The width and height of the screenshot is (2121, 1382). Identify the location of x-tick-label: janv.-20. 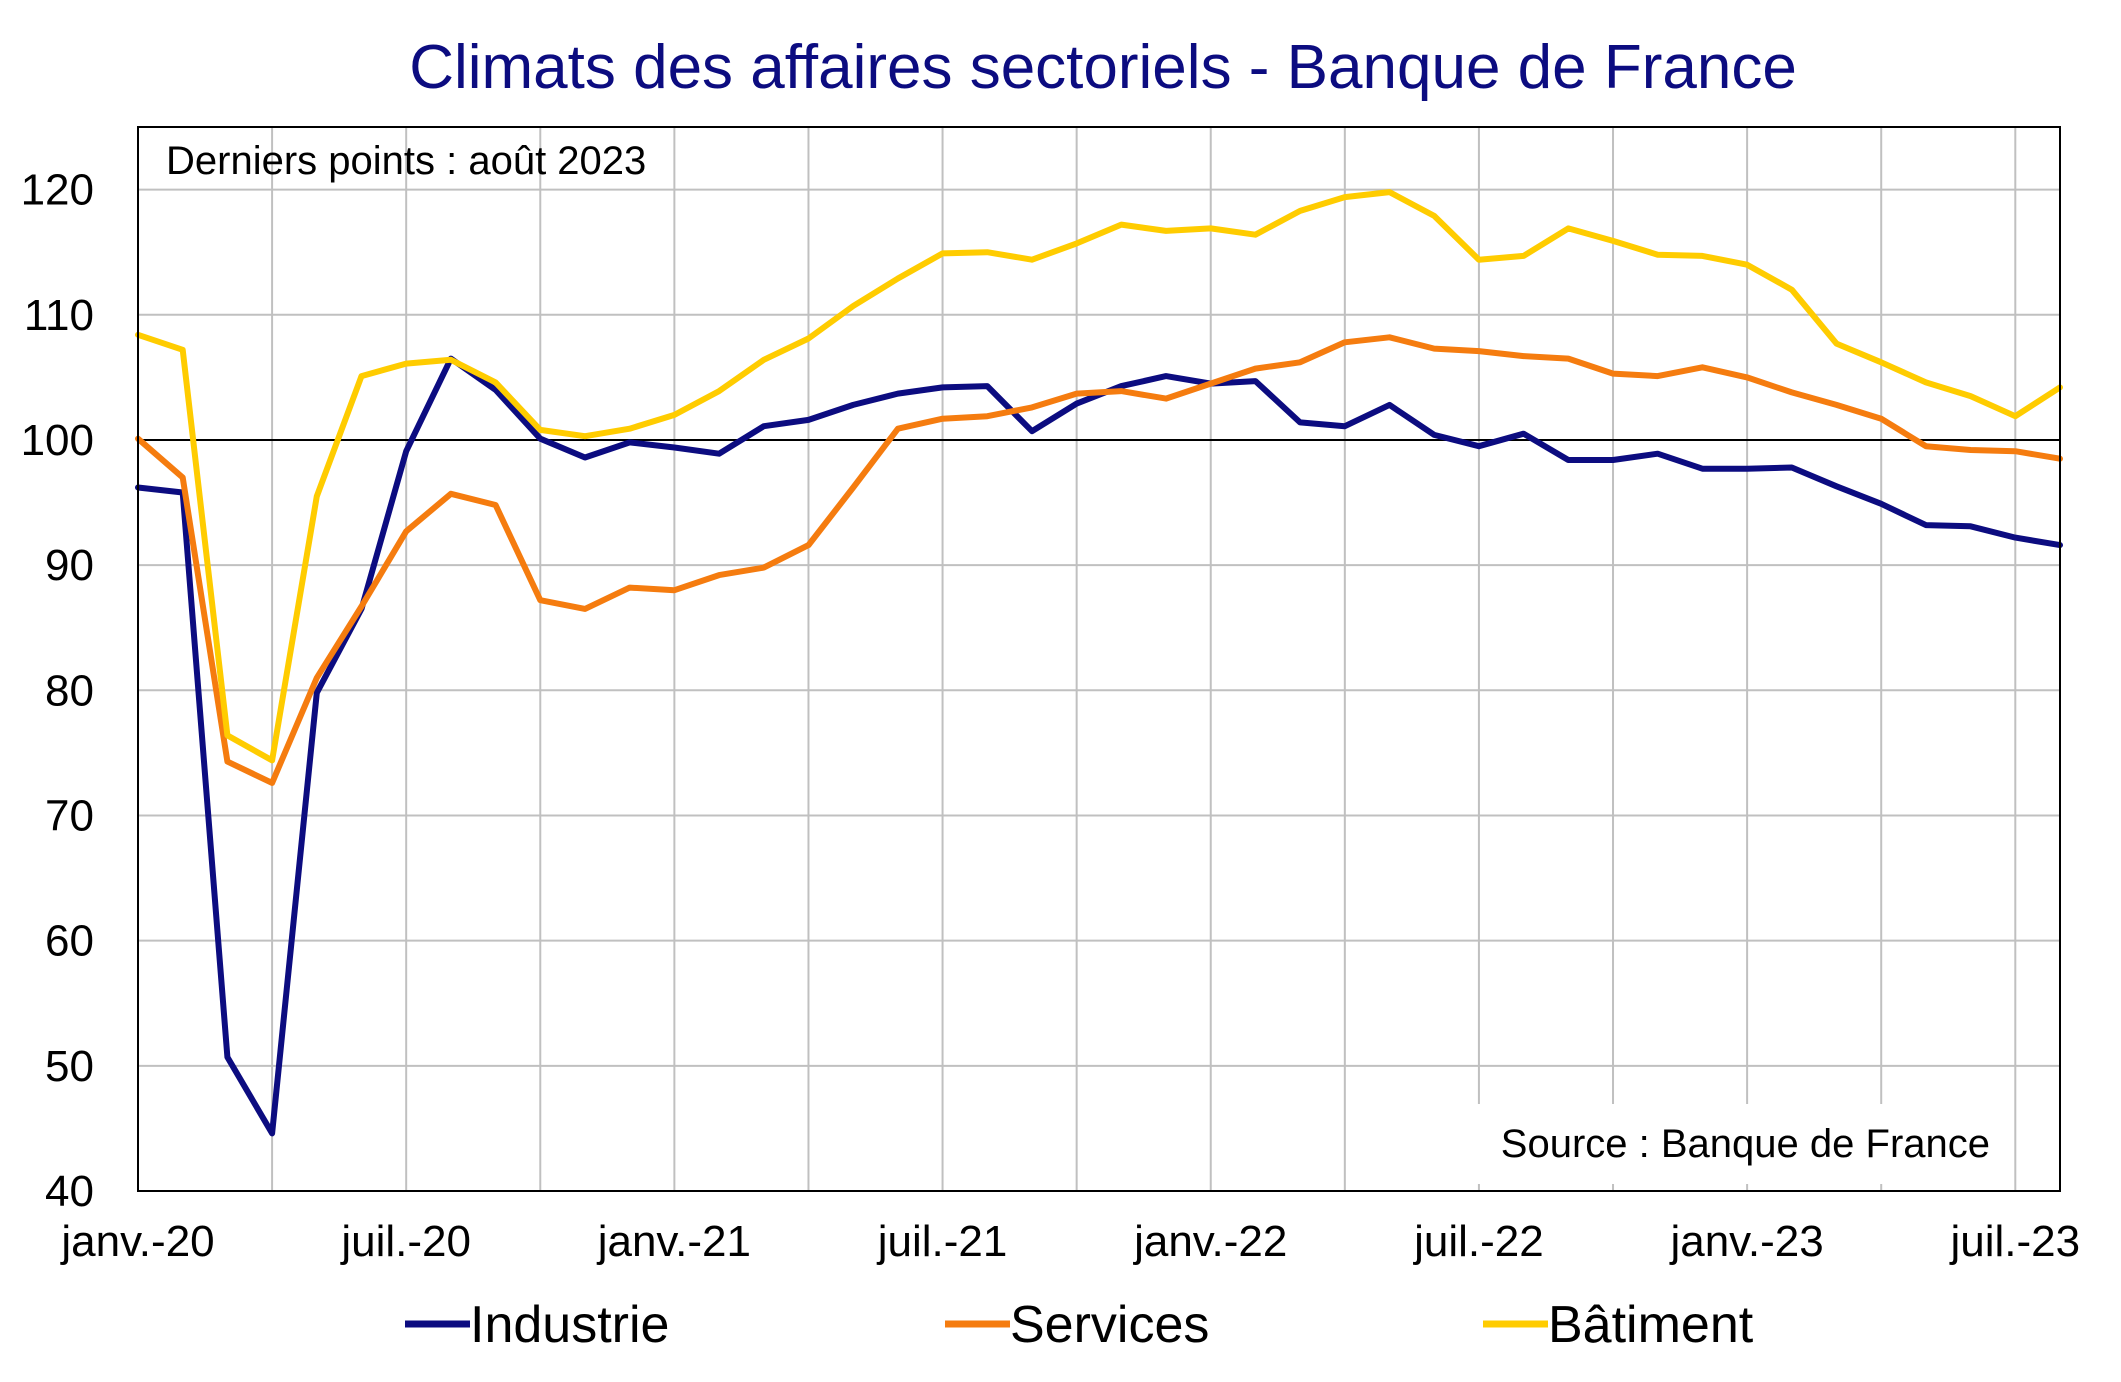
(136, 1241).